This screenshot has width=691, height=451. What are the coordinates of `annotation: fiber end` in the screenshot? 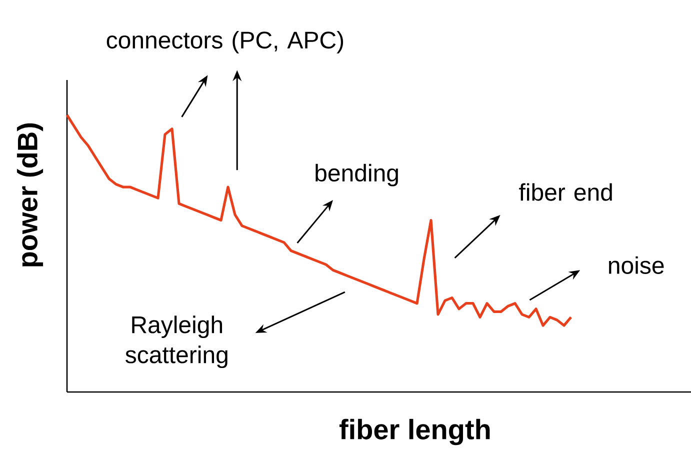 It's located at (565, 192).